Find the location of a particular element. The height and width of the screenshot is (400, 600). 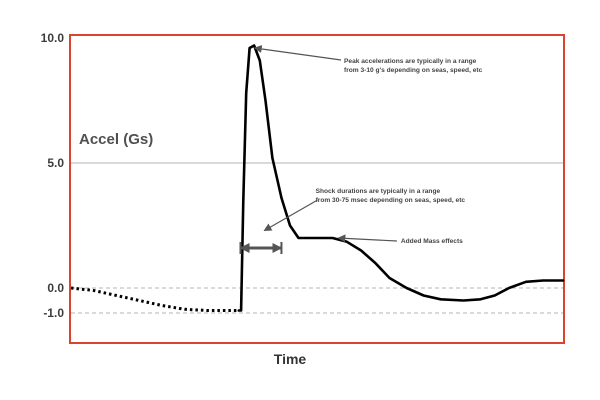

annotation-3: Added Mass effects is located at coordinates (400, 239).